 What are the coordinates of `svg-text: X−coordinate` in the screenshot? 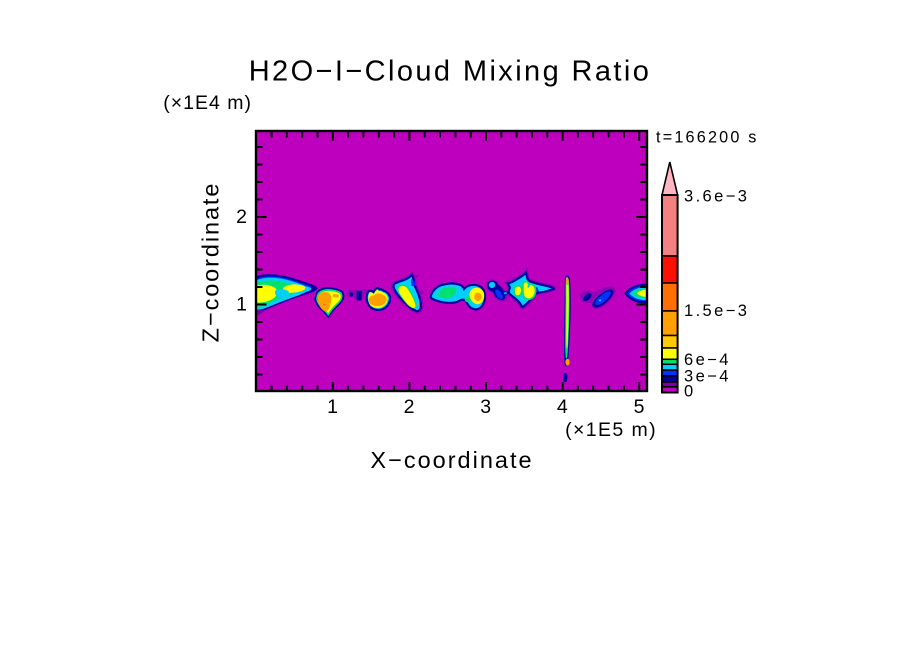 It's located at (451, 460).